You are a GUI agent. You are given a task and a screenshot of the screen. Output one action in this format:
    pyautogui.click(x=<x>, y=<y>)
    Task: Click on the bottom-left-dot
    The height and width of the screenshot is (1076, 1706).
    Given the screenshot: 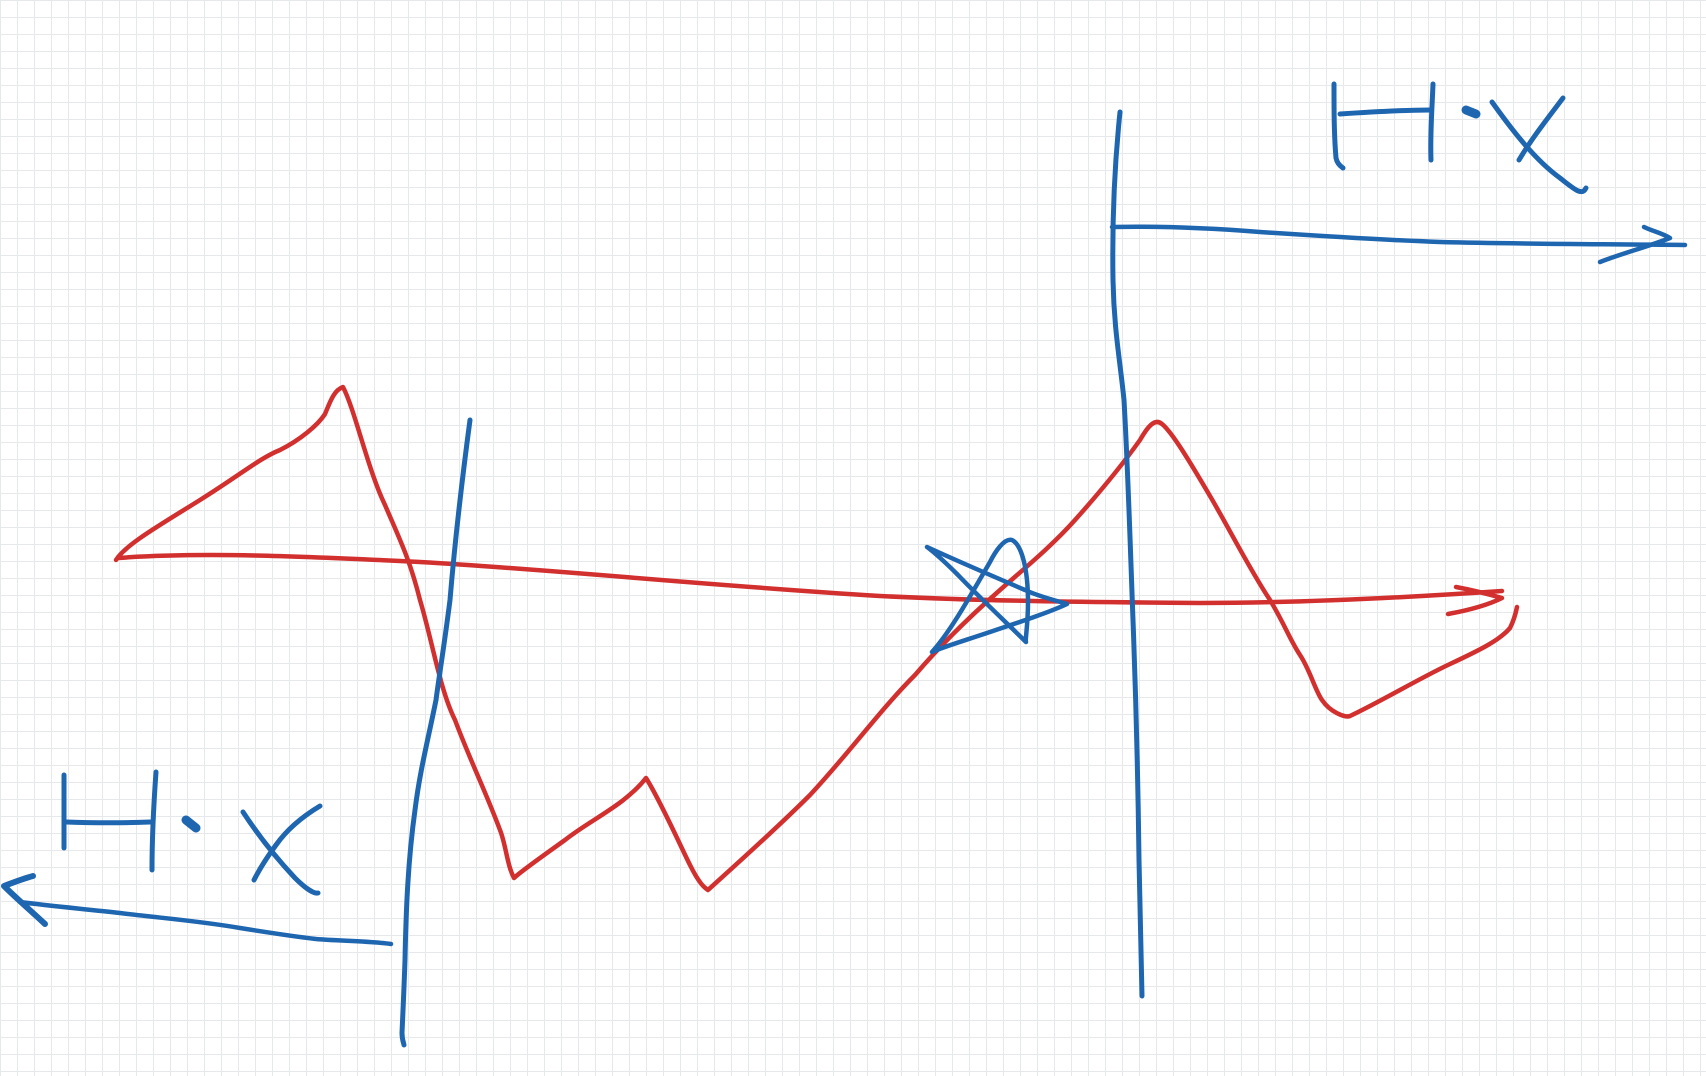 What is the action you would take?
    pyautogui.click(x=191, y=824)
    